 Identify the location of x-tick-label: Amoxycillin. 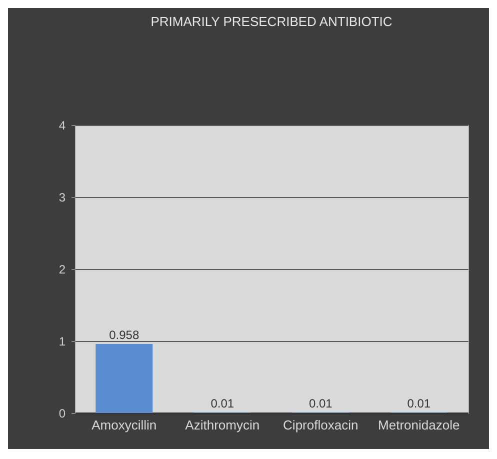
(124, 425).